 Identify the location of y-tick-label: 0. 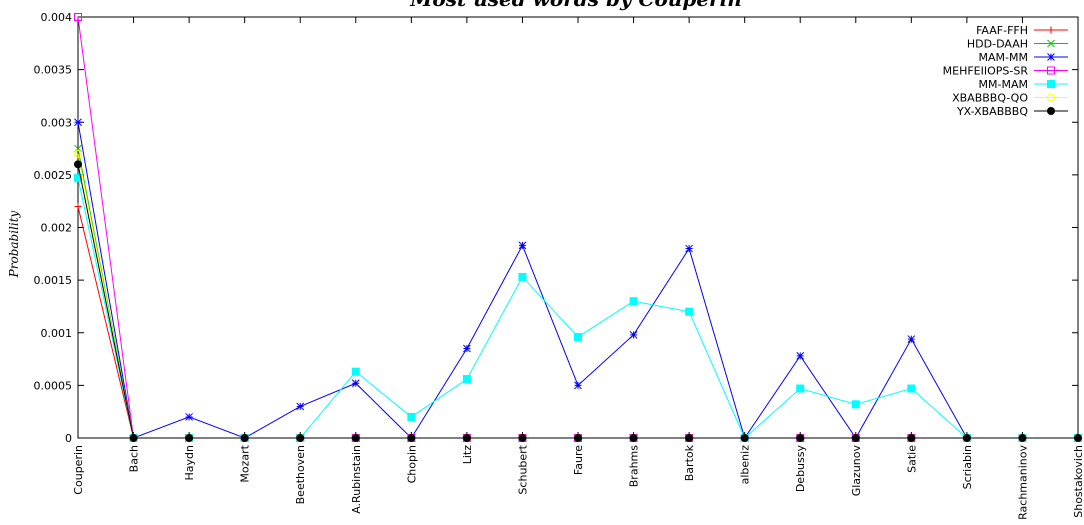
(68, 438).